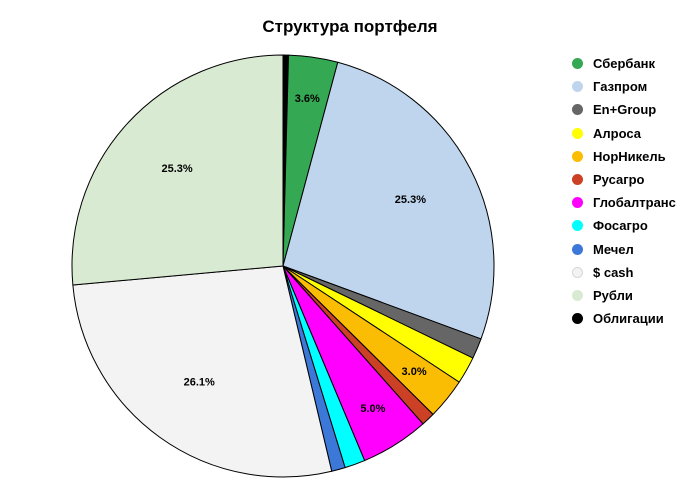 This screenshot has width=700, height=497. I want to click on legend-label: Фосагро, so click(620, 226).